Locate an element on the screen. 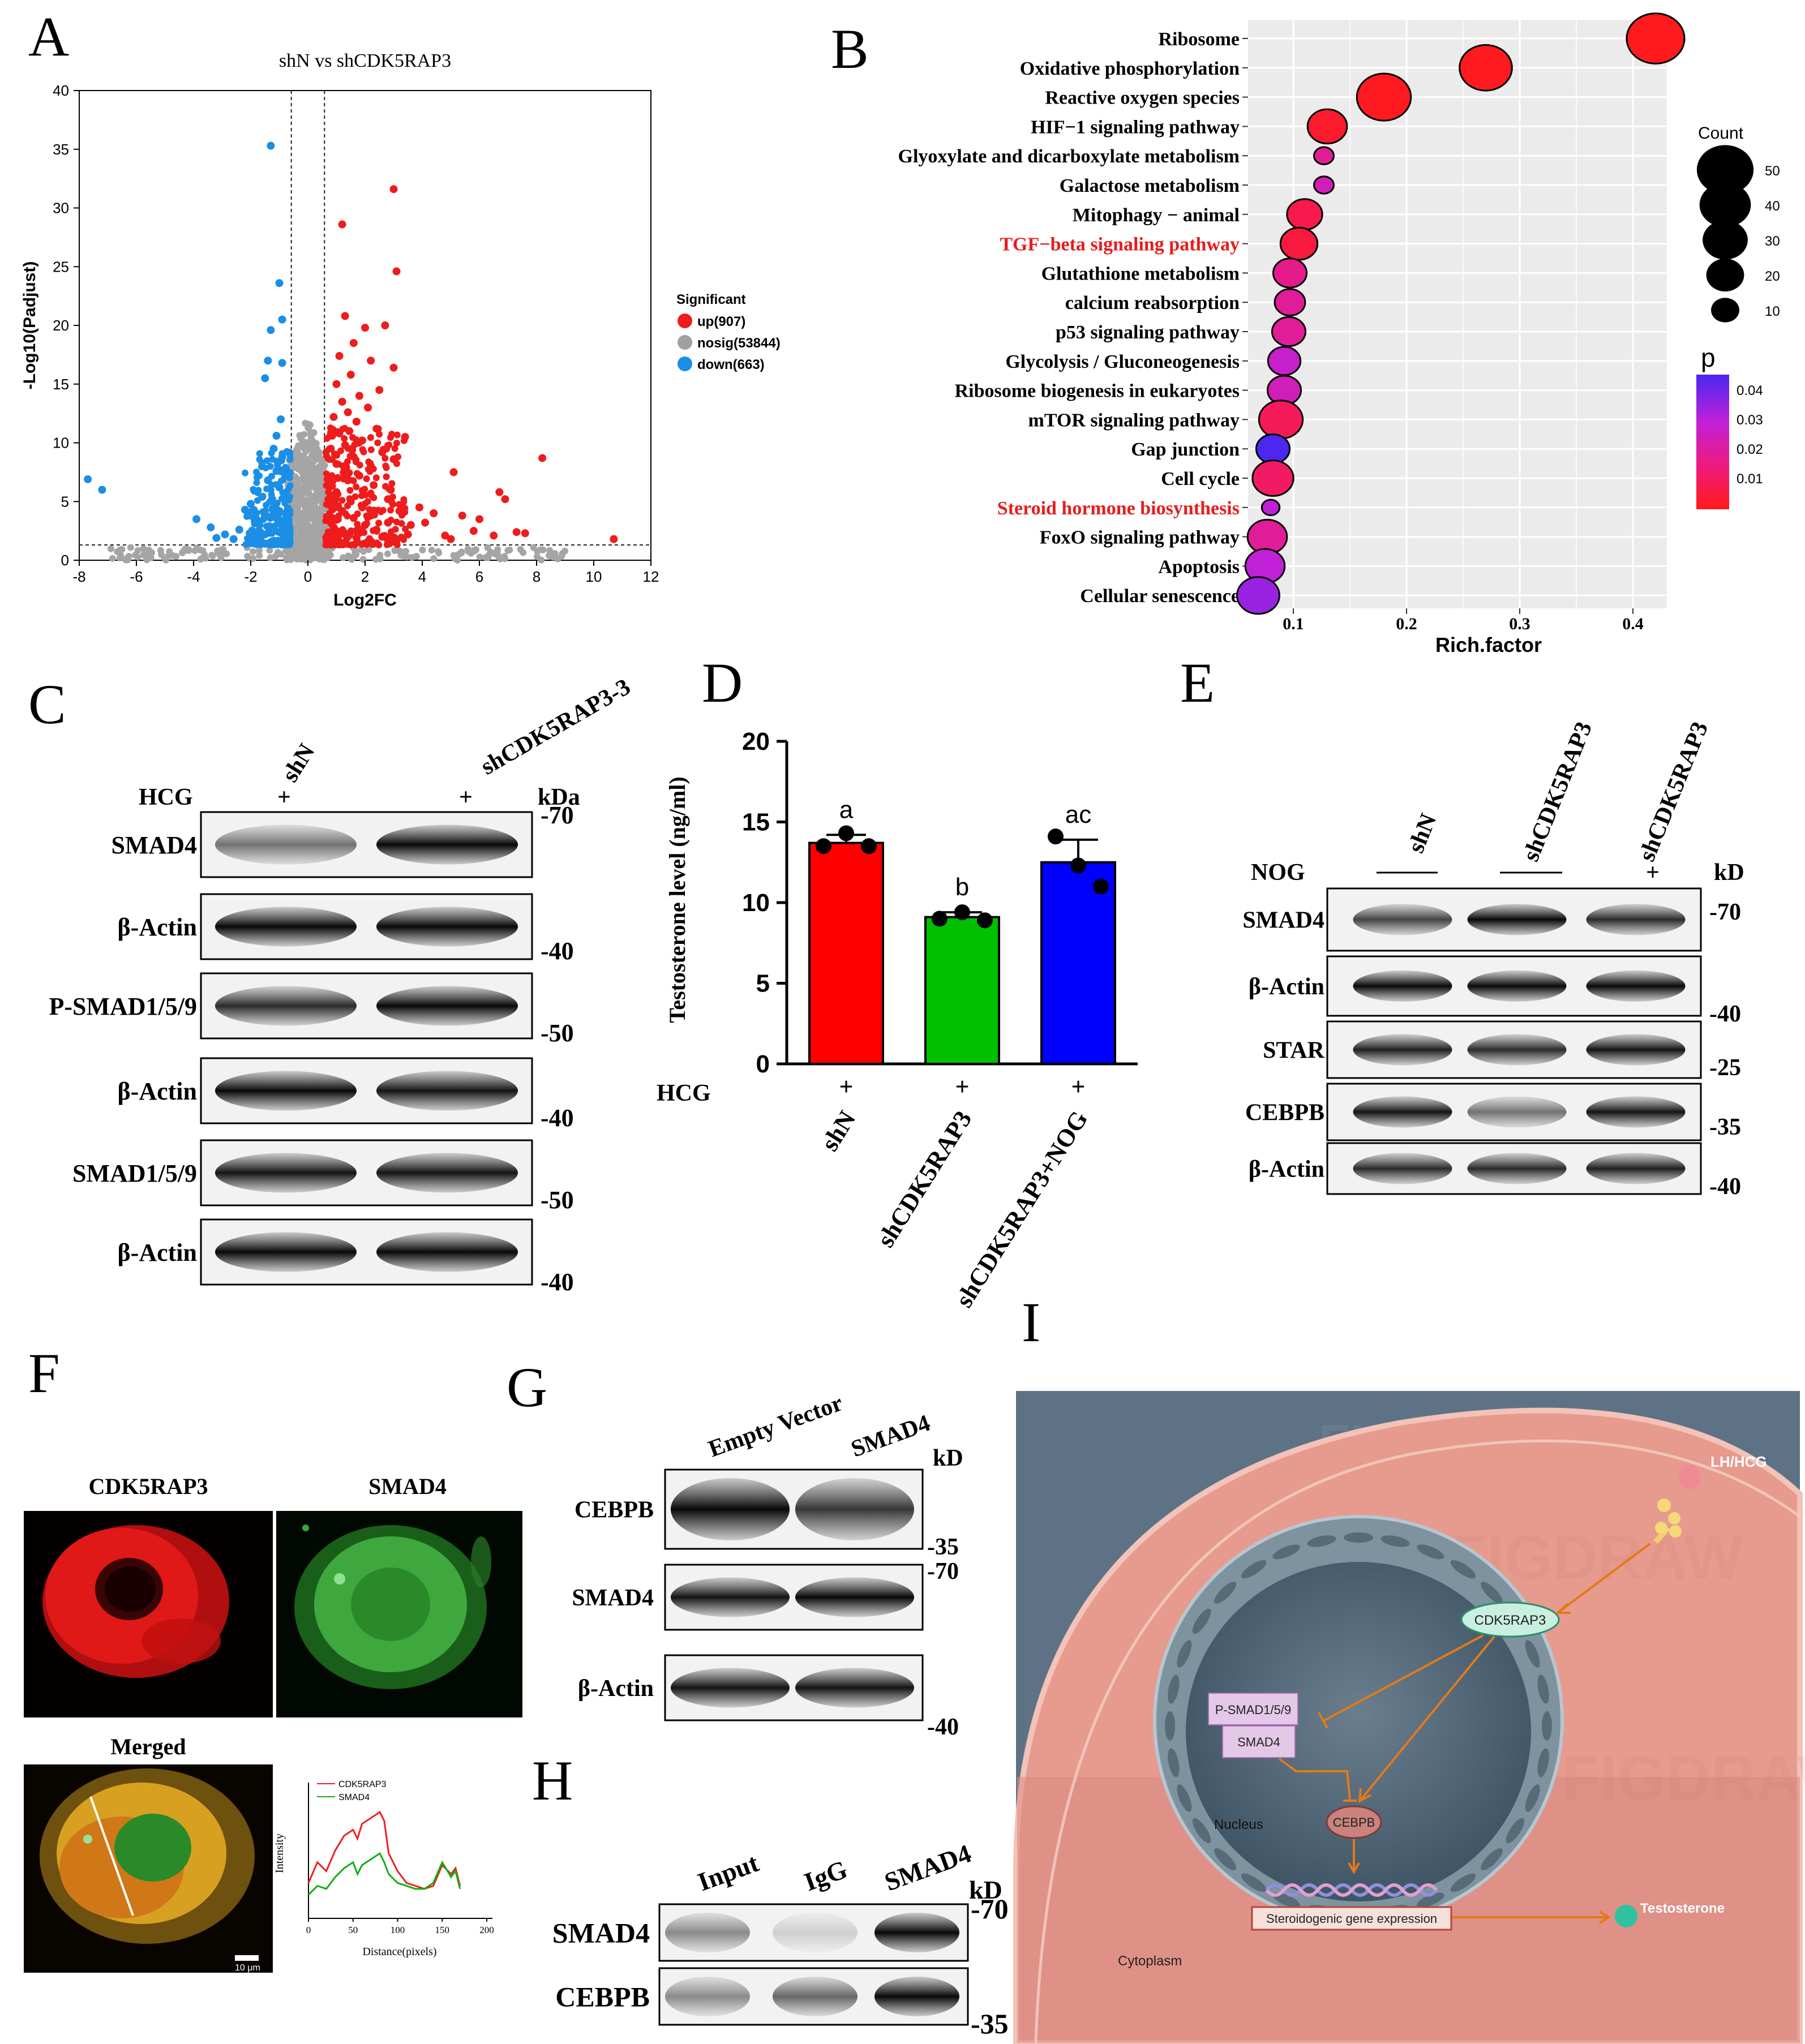 This screenshot has height=2044, width=1805. bar-letter: a is located at coordinates (846, 809).